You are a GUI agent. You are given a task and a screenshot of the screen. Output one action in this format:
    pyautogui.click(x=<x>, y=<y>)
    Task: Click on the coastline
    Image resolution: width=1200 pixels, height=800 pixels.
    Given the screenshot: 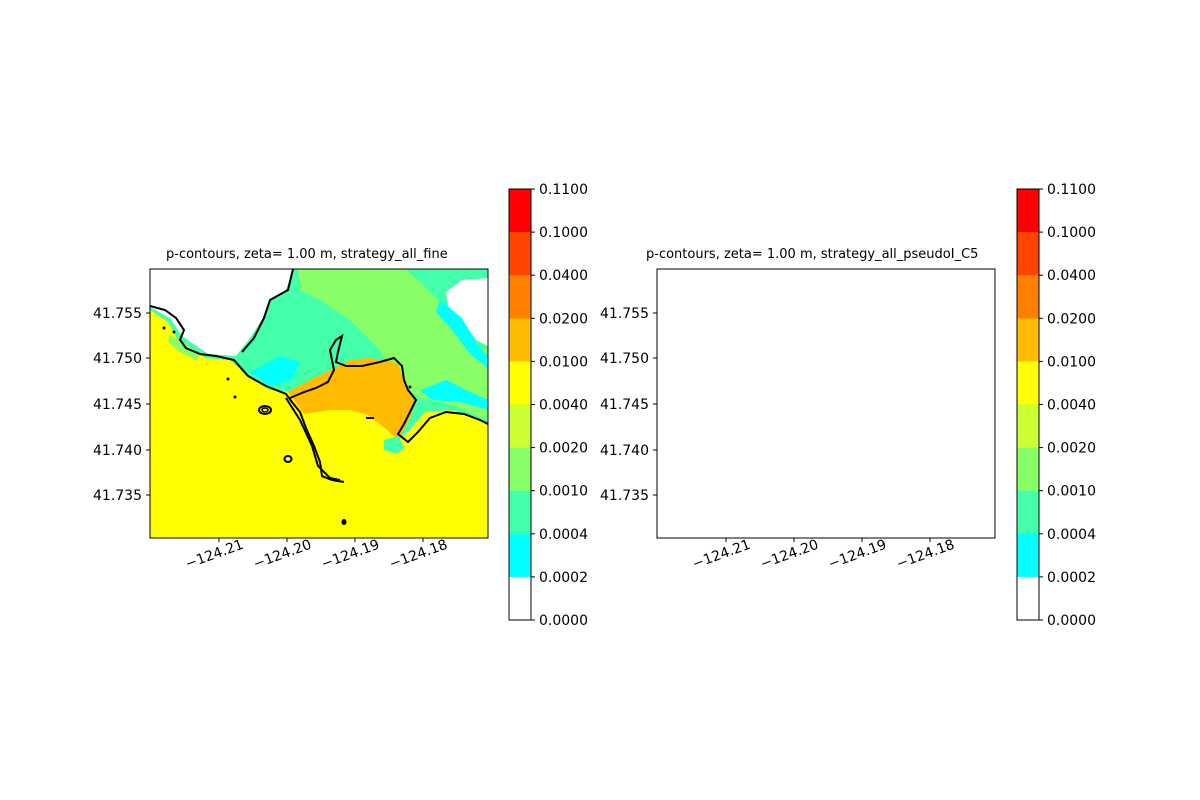 What is the action you would take?
    pyautogui.click(x=319, y=394)
    